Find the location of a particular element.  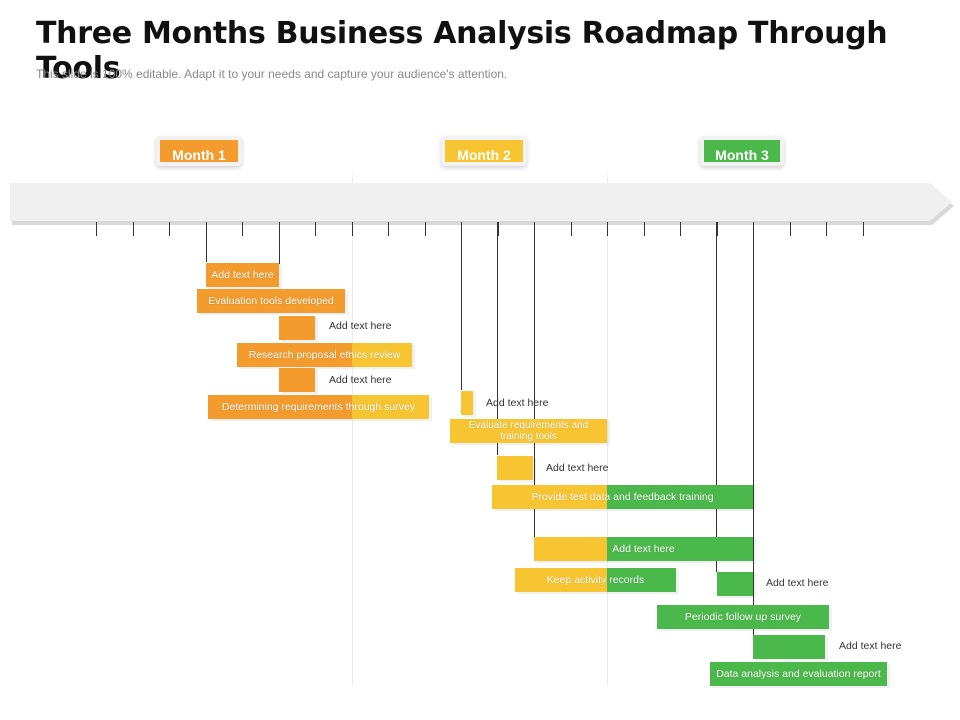

task-bar: Research proposal ethics review is located at coordinates (324, 355).